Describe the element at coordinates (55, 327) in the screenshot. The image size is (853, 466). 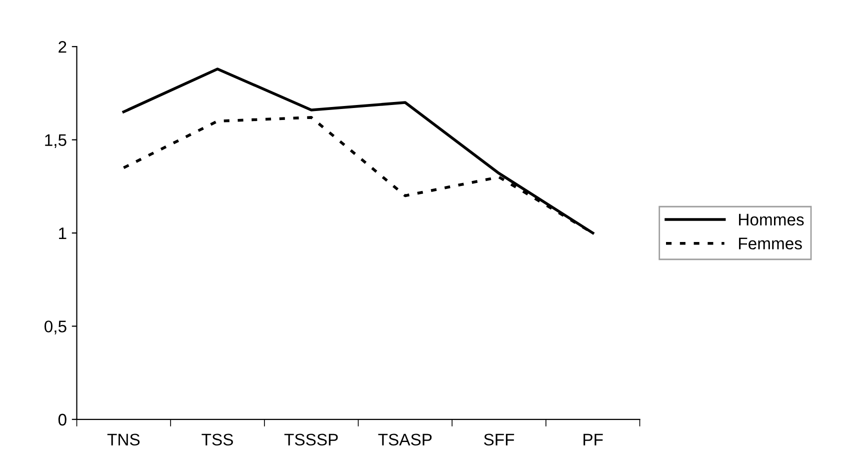
I see `y-tick-label: 0,5` at that location.